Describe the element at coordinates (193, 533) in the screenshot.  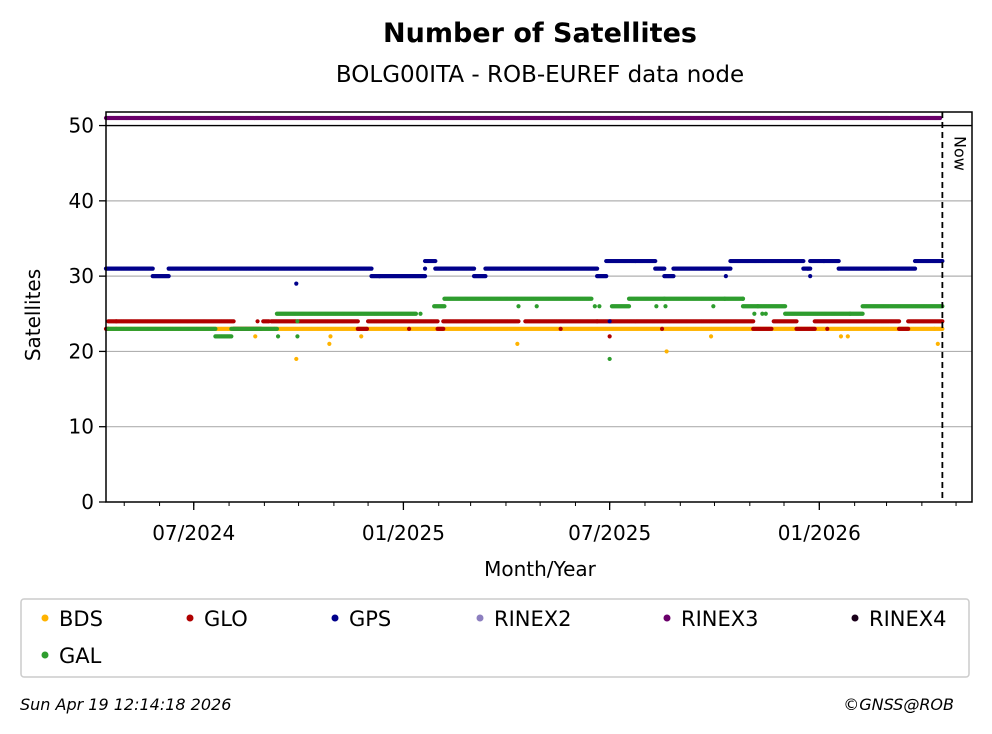
I see `x-tick-label: 07/2024` at that location.